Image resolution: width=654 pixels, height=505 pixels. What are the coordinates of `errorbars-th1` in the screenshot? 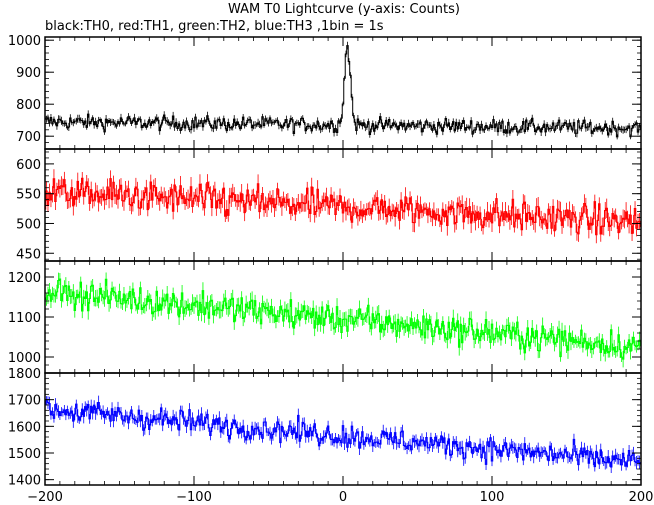 It's located at (343, 206).